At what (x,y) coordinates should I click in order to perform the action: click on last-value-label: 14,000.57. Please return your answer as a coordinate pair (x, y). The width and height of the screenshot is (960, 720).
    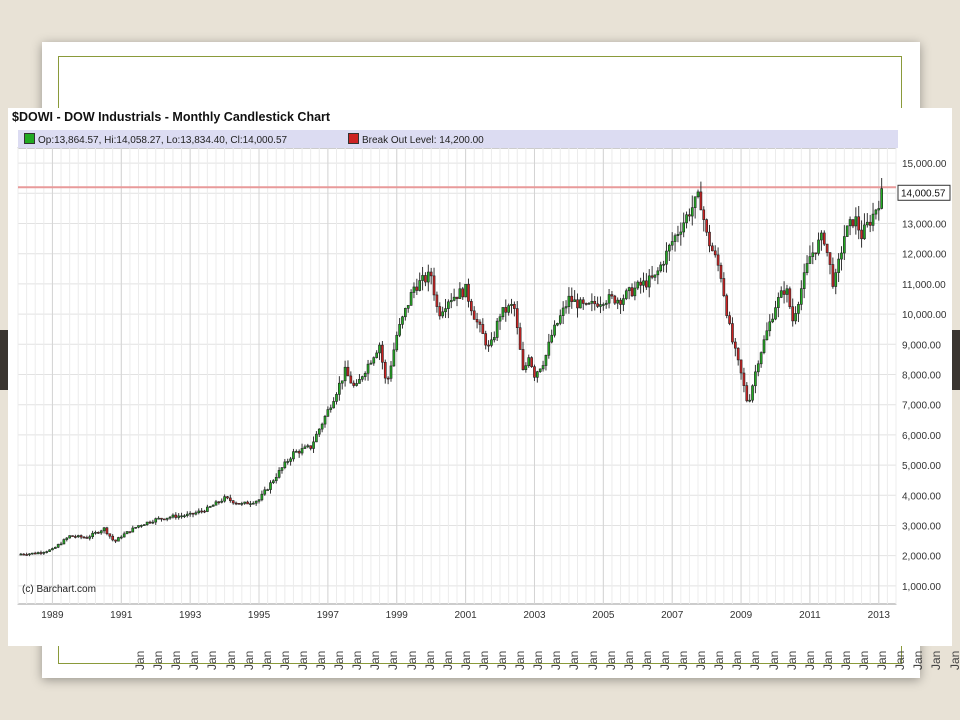
    Looking at the image, I should click on (923, 193).